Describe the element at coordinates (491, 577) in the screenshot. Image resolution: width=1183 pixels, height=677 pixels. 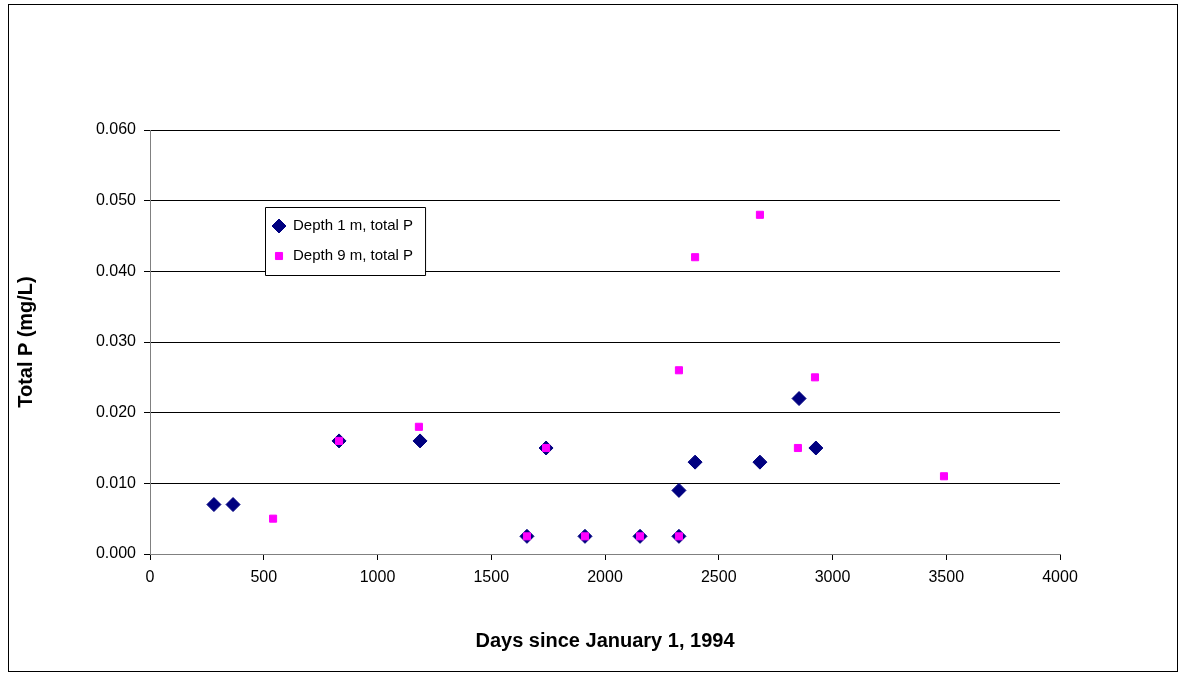
I see `x-tick-label: 1500` at that location.